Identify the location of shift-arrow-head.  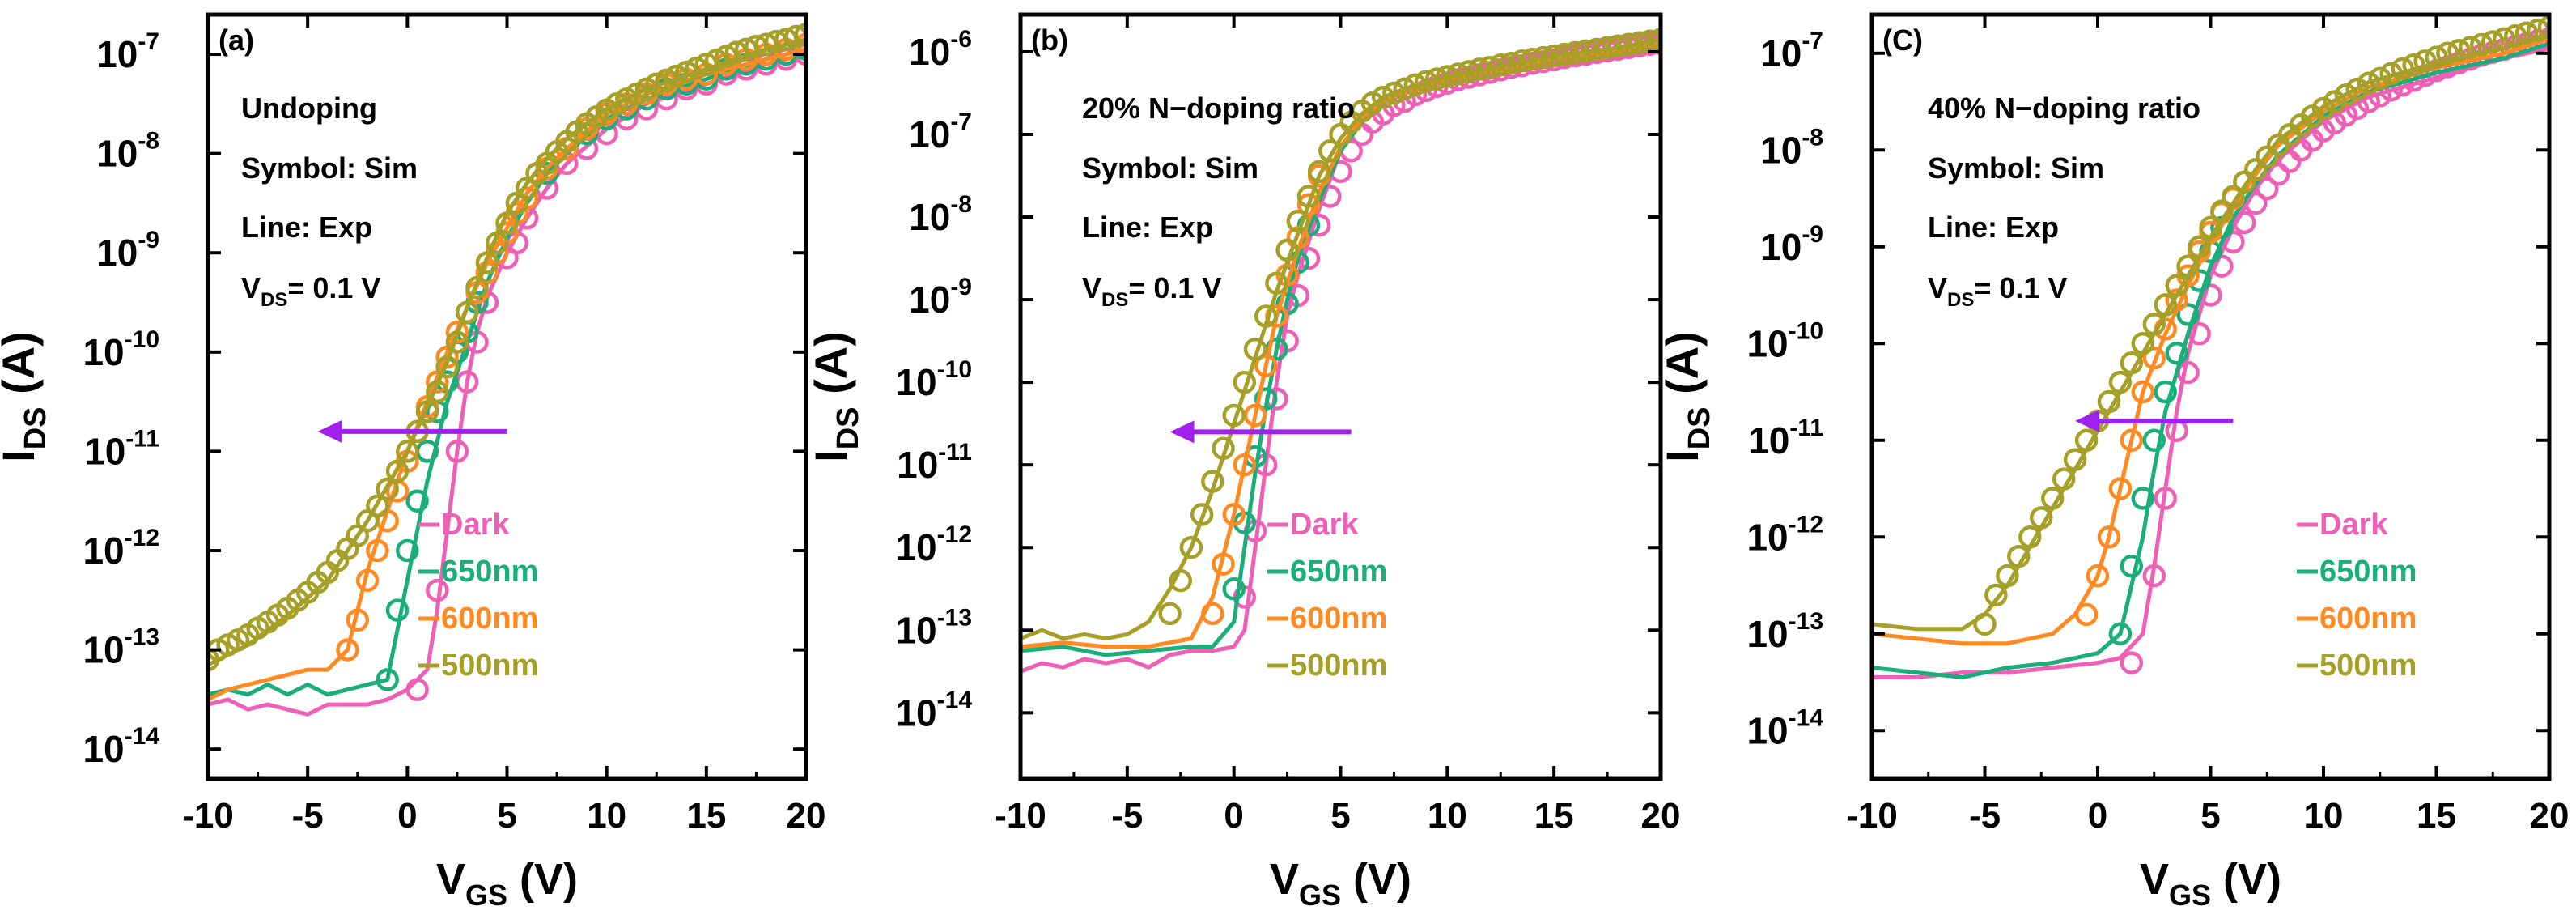
(2087, 420).